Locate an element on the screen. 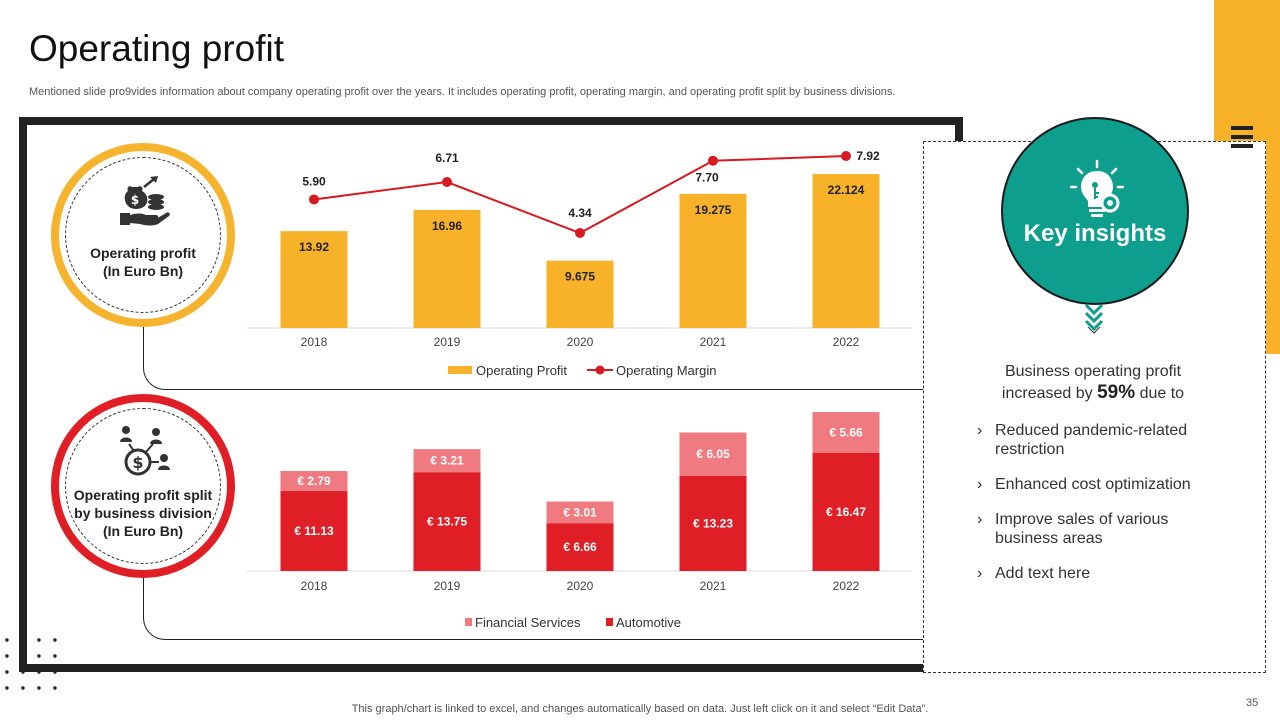  bar-data-label: € 3.01 is located at coordinates (580, 512).